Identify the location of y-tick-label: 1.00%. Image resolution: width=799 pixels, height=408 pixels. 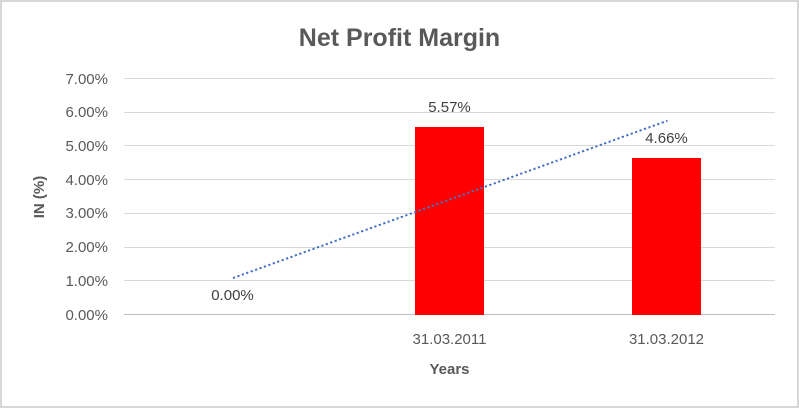
(86, 281).